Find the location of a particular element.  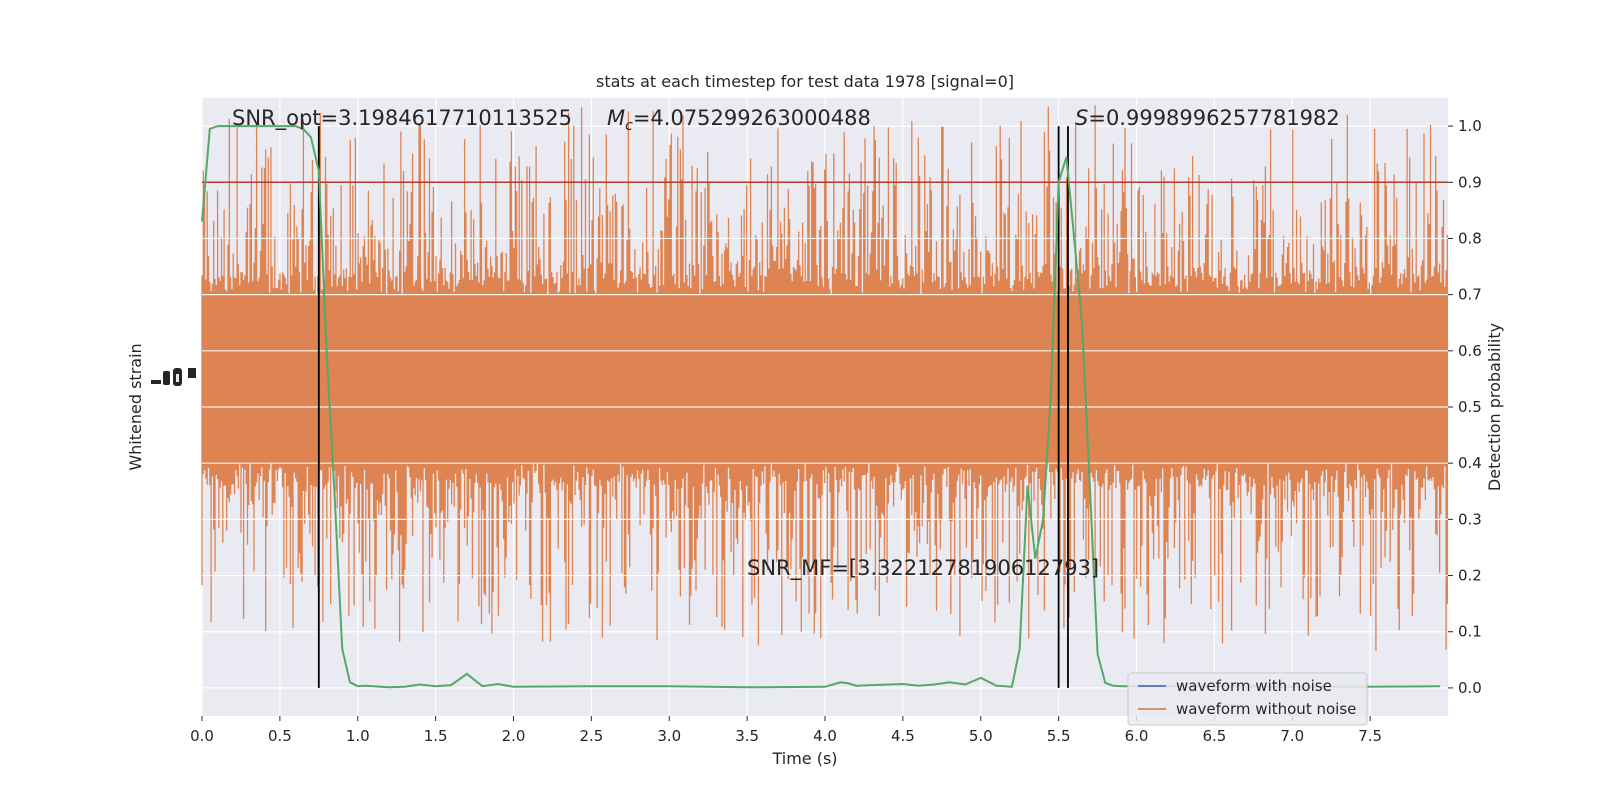

x-tick-label: 2.0 is located at coordinates (514, 736).